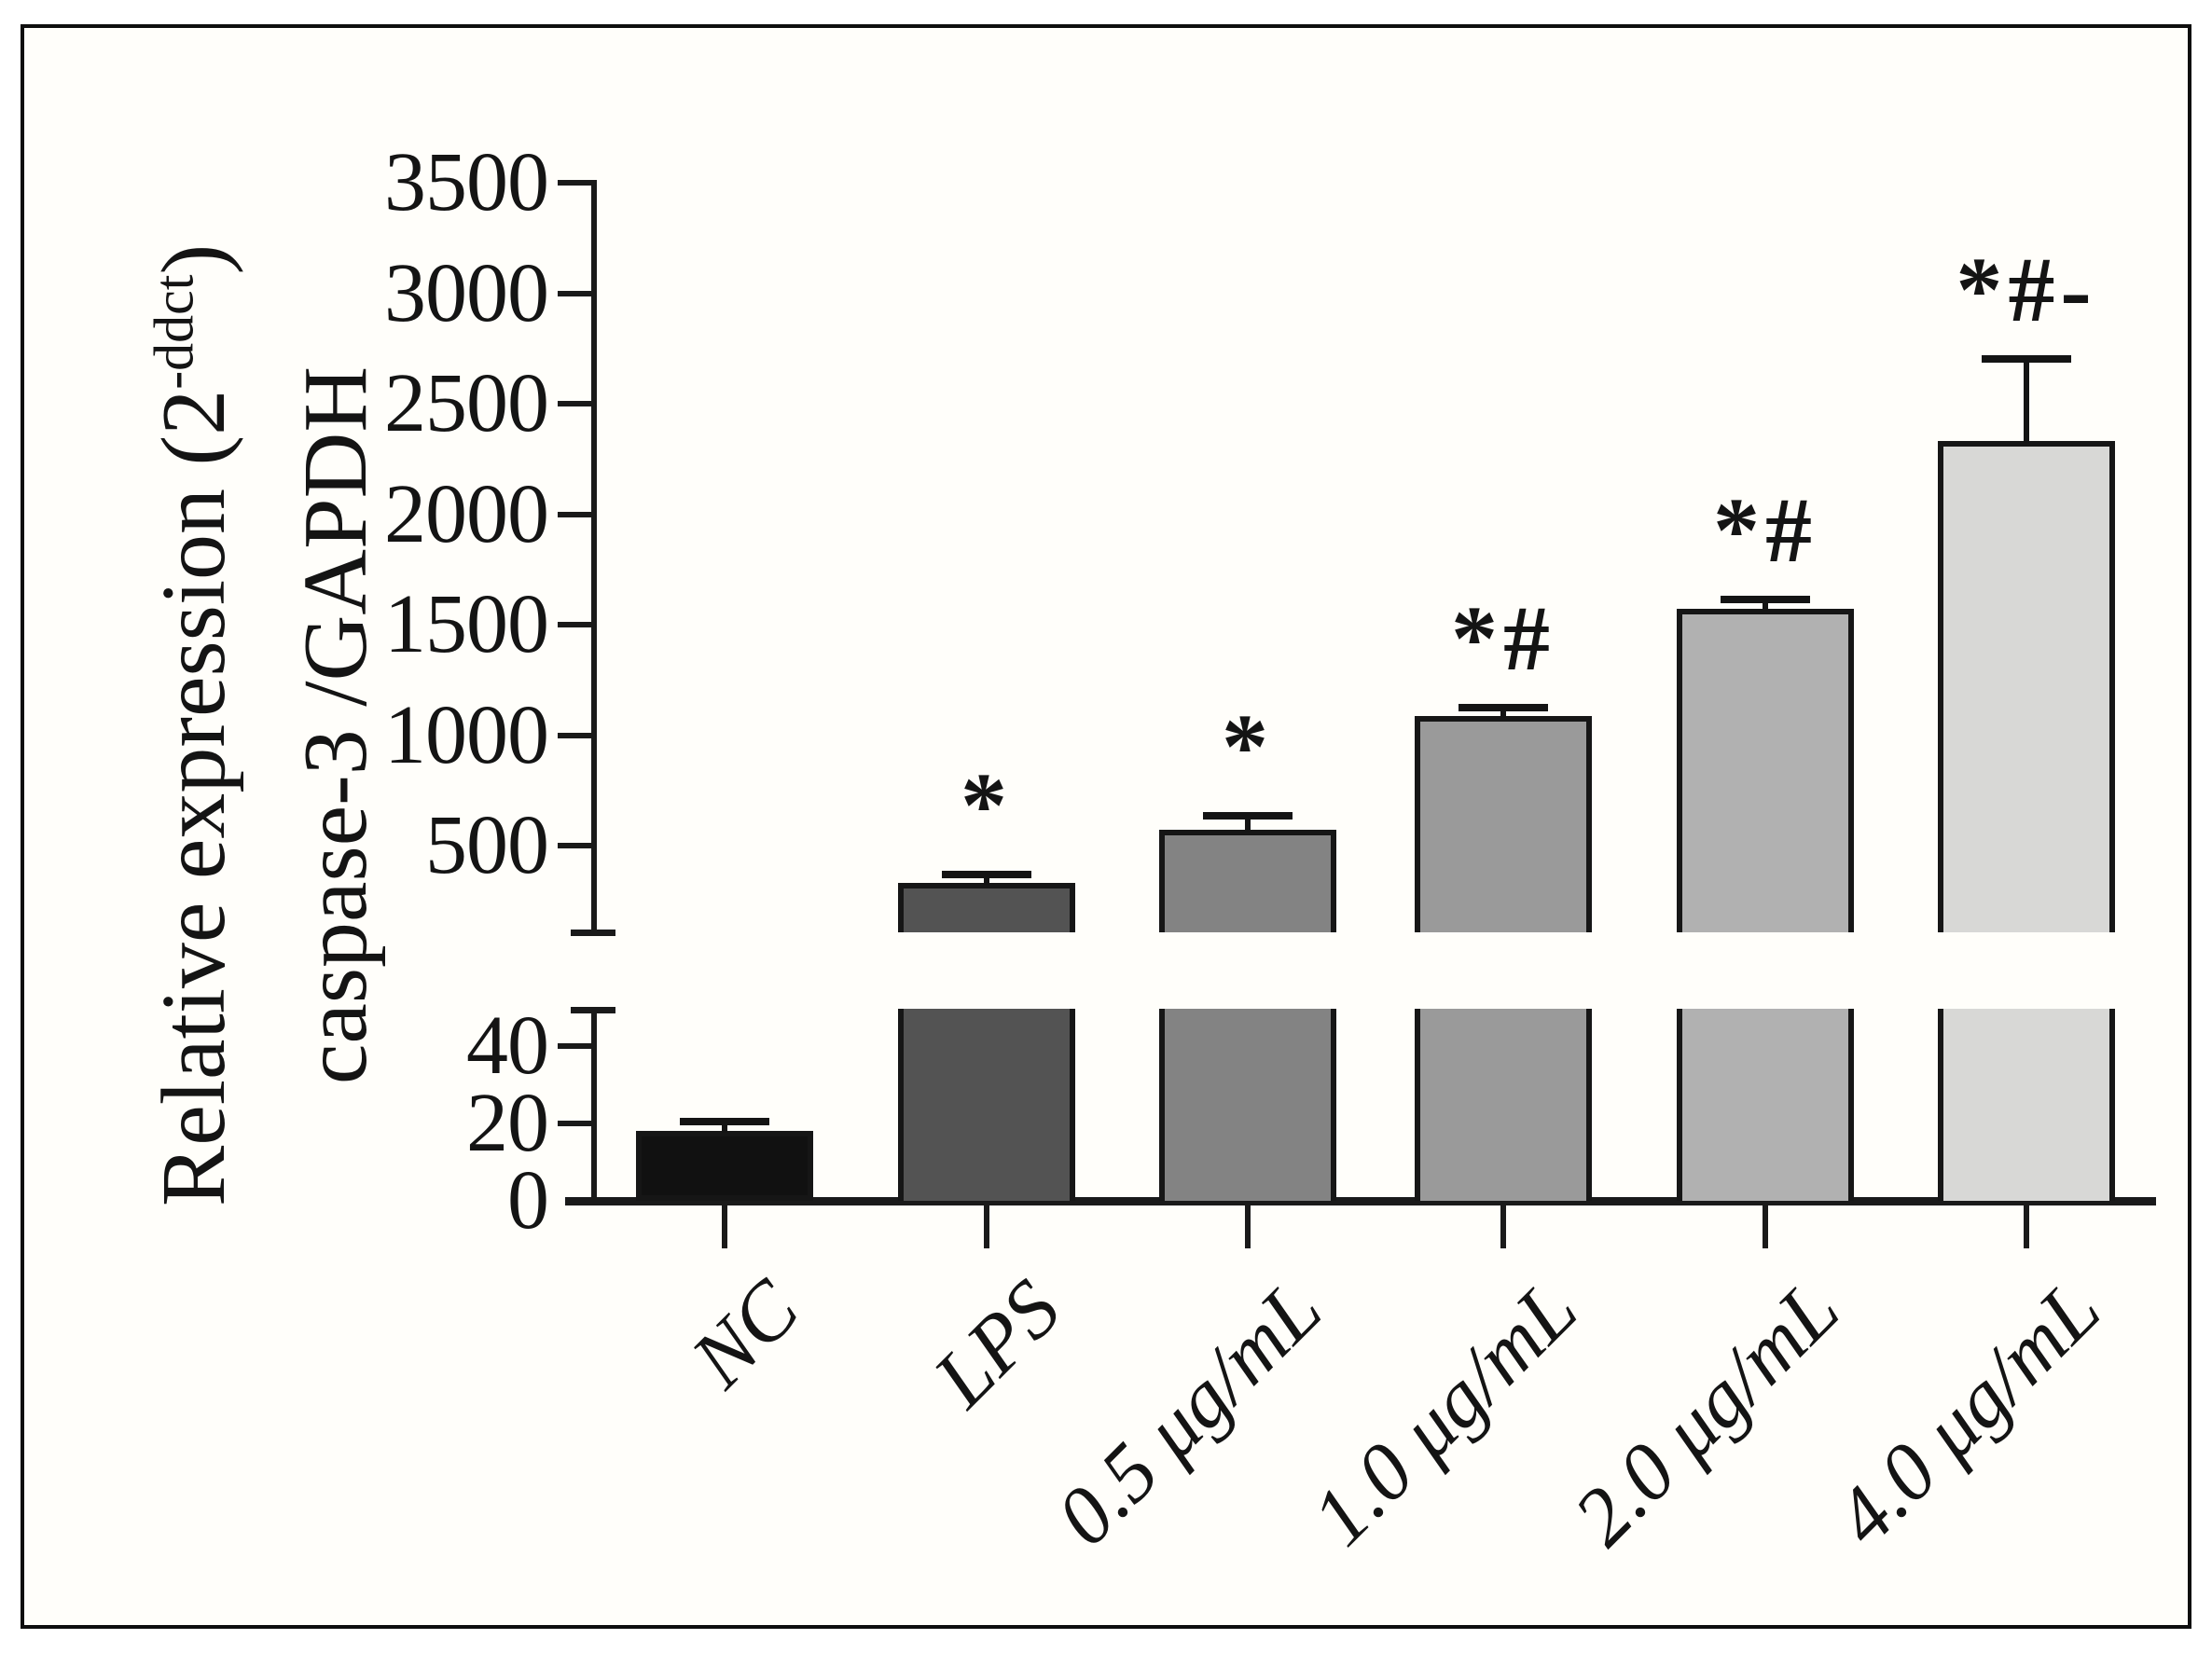  What do you see at coordinates (467, 182) in the screenshot?
I see `y-tick-label-upper: 3500` at bounding box center [467, 182].